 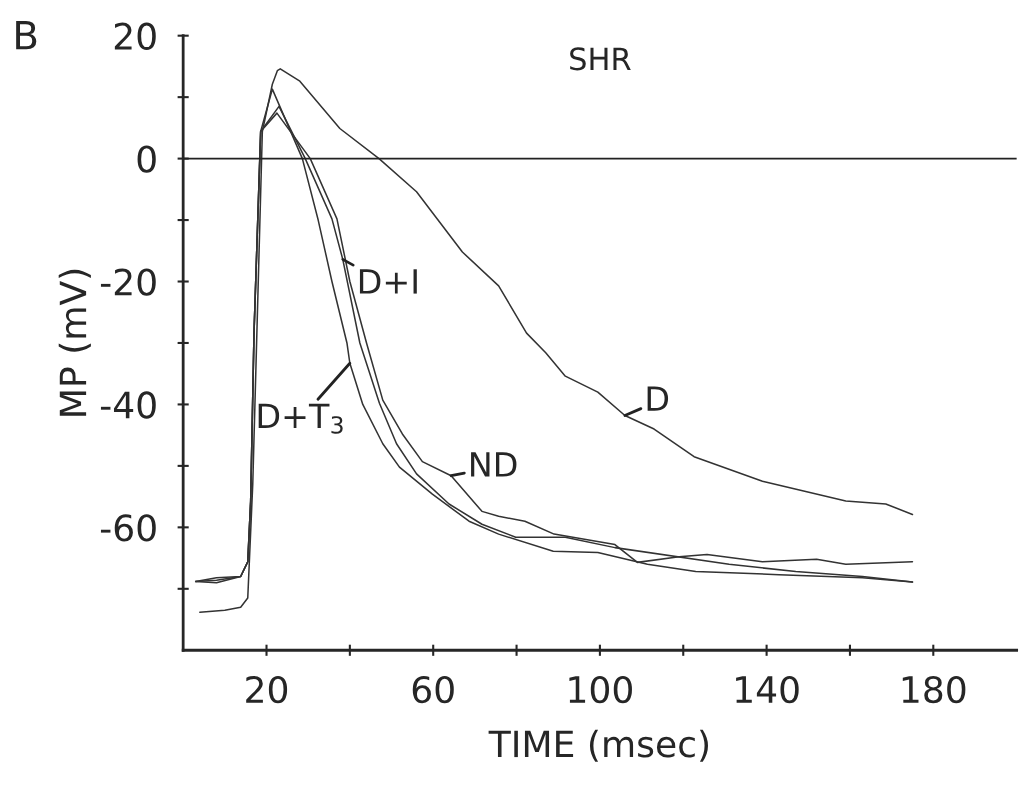 What do you see at coordinates (267, 689) in the screenshot?
I see `x-tick-label: 20` at bounding box center [267, 689].